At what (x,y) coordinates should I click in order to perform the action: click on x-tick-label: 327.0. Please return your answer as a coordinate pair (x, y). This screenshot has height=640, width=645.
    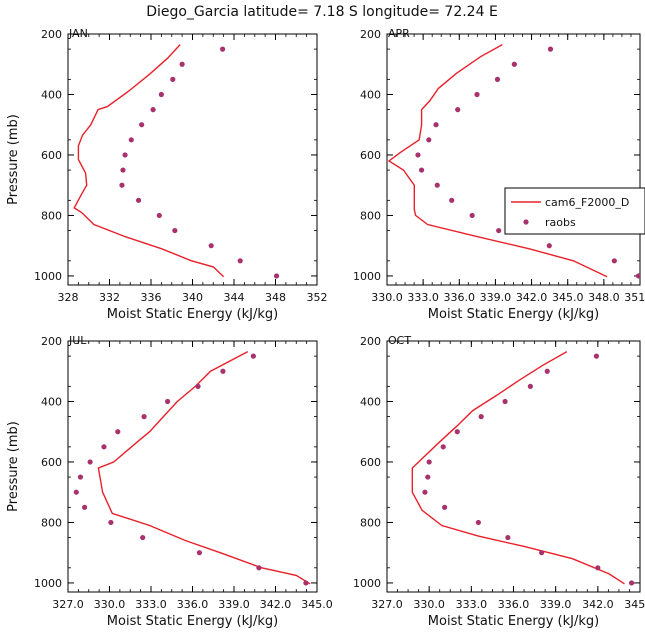
    Looking at the image, I should click on (68, 604).